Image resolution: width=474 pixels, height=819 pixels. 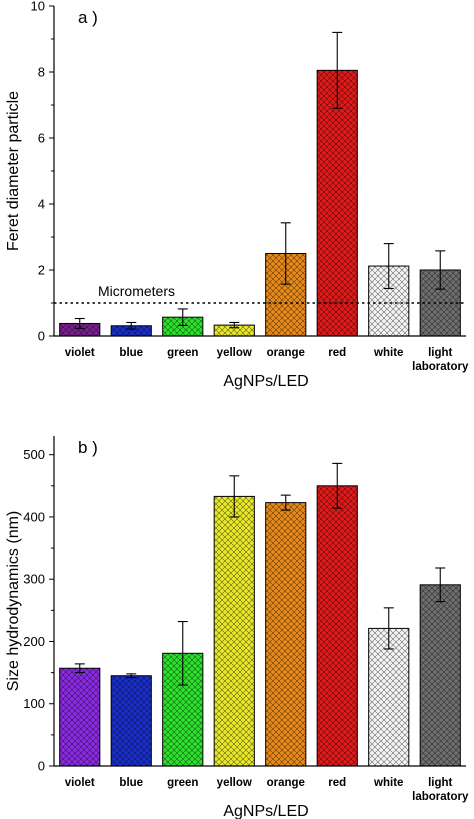 What do you see at coordinates (41, 204) in the screenshot?
I see `y-tick-label: 4` at bounding box center [41, 204].